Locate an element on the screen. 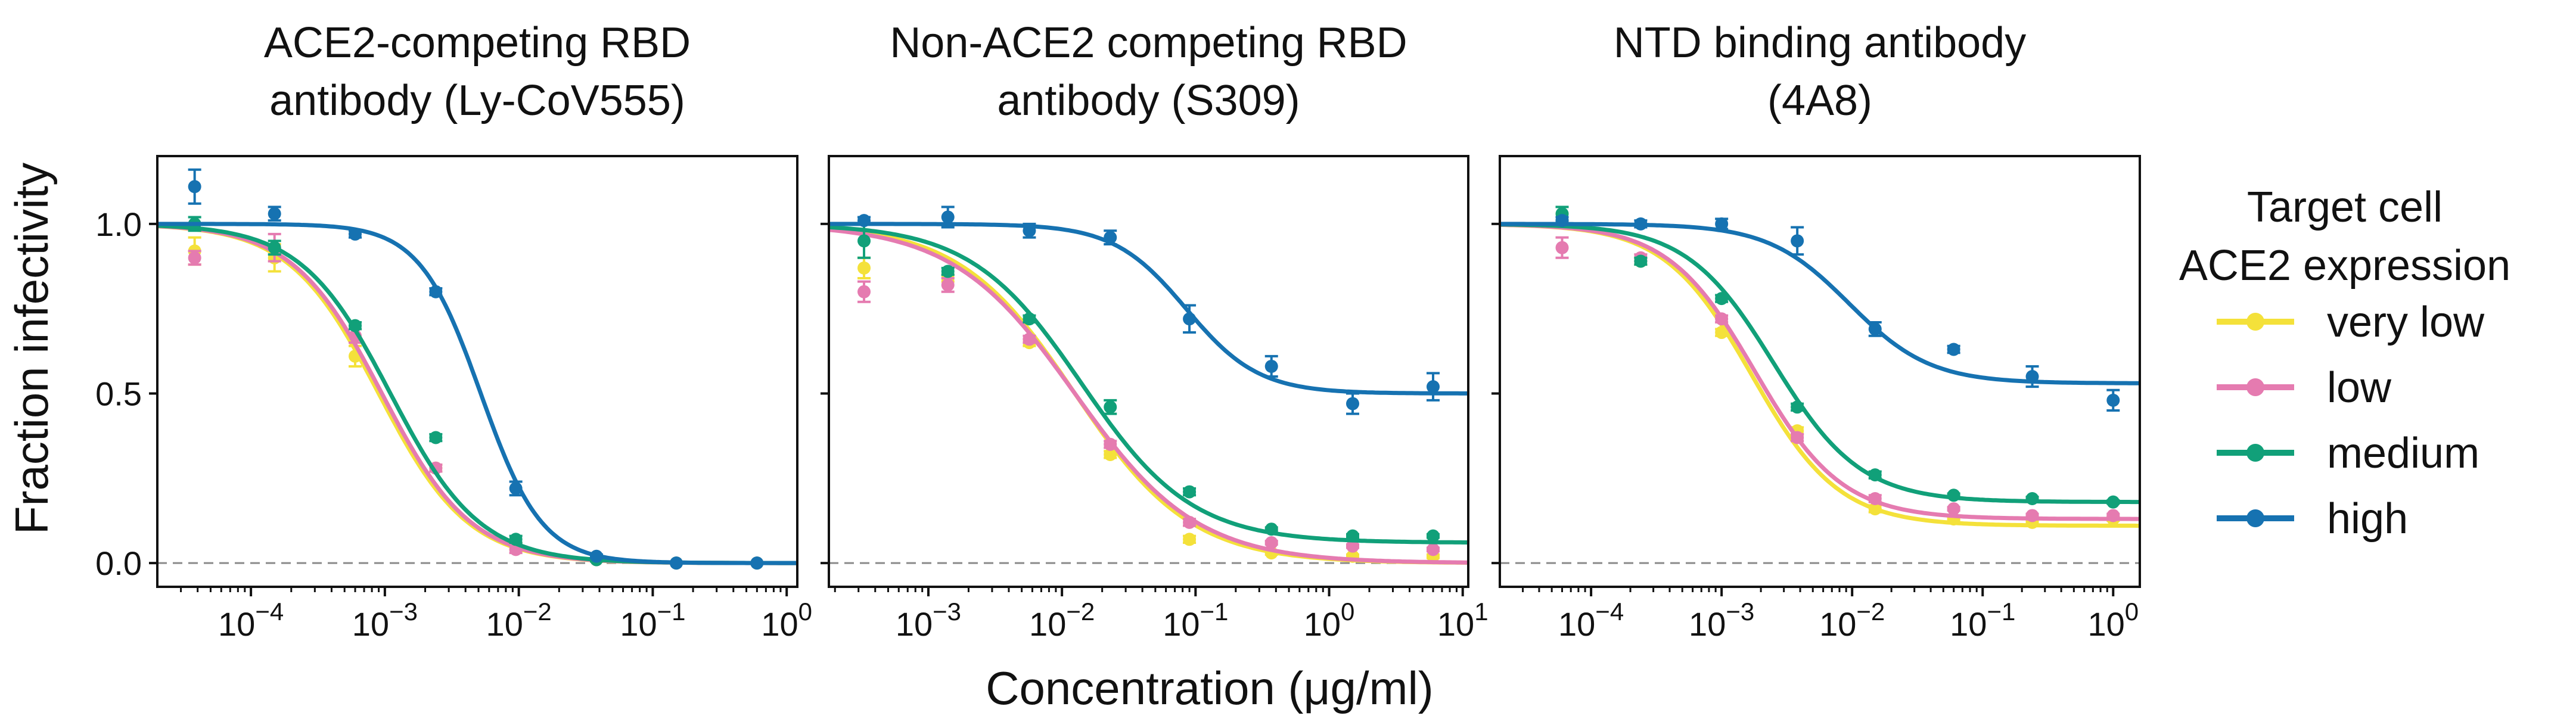 Image resolution: width=2576 pixels, height=728 pixels. series-very-low is located at coordinates (1820, 370).